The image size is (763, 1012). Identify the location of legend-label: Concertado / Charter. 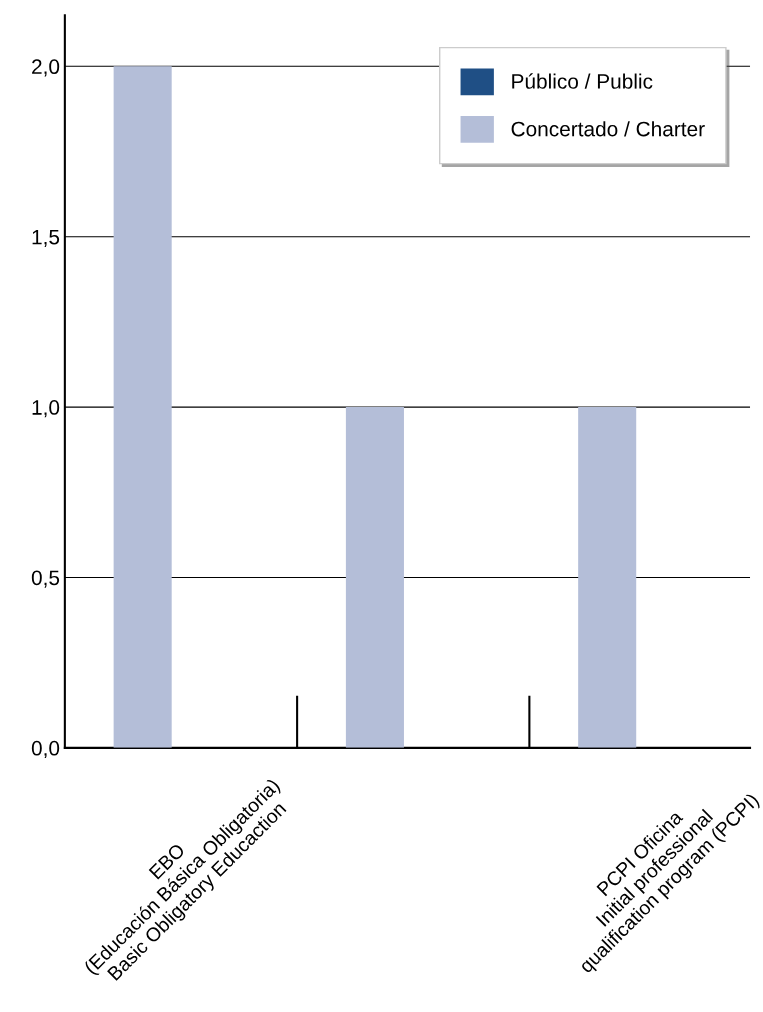
(608, 129).